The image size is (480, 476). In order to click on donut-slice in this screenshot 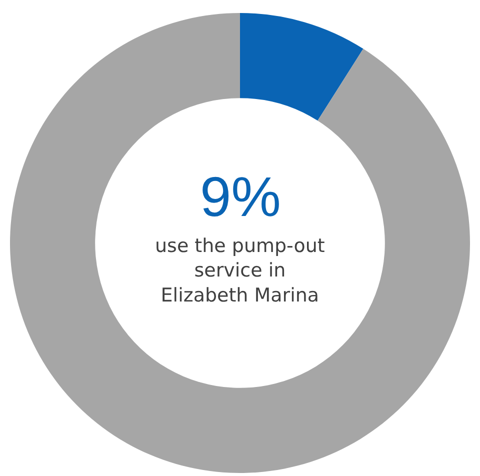, I will do `click(302, 67)`.